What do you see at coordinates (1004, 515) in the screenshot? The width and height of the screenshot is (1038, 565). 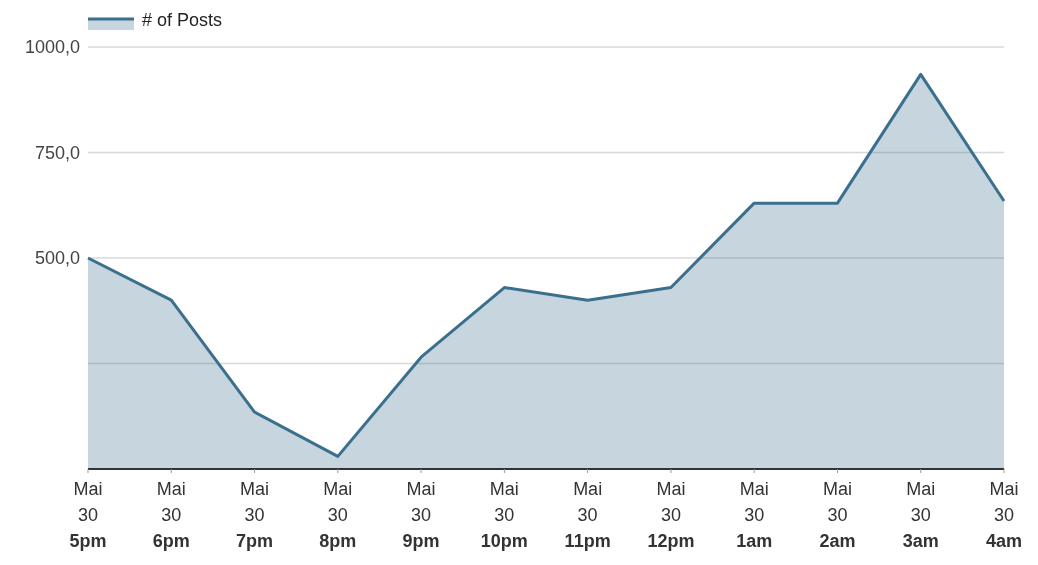 I see `x-tick-label: Mai 30 4am` at bounding box center [1004, 515].